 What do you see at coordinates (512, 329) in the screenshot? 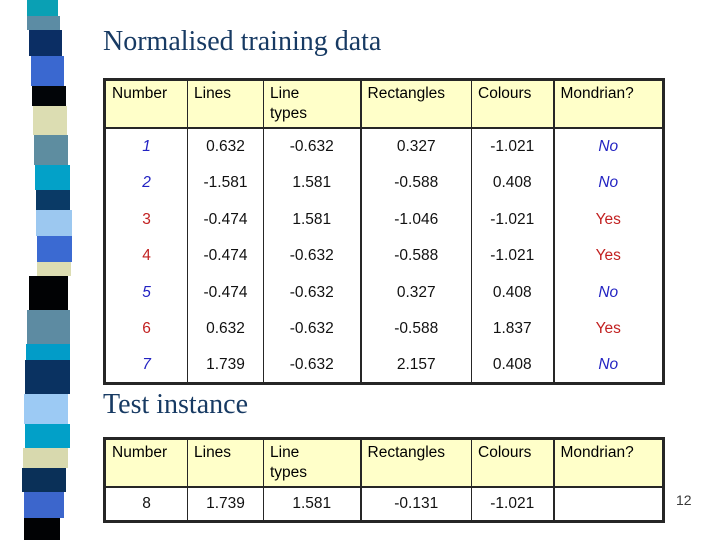
I see `value-cell: 1.837` at bounding box center [512, 329].